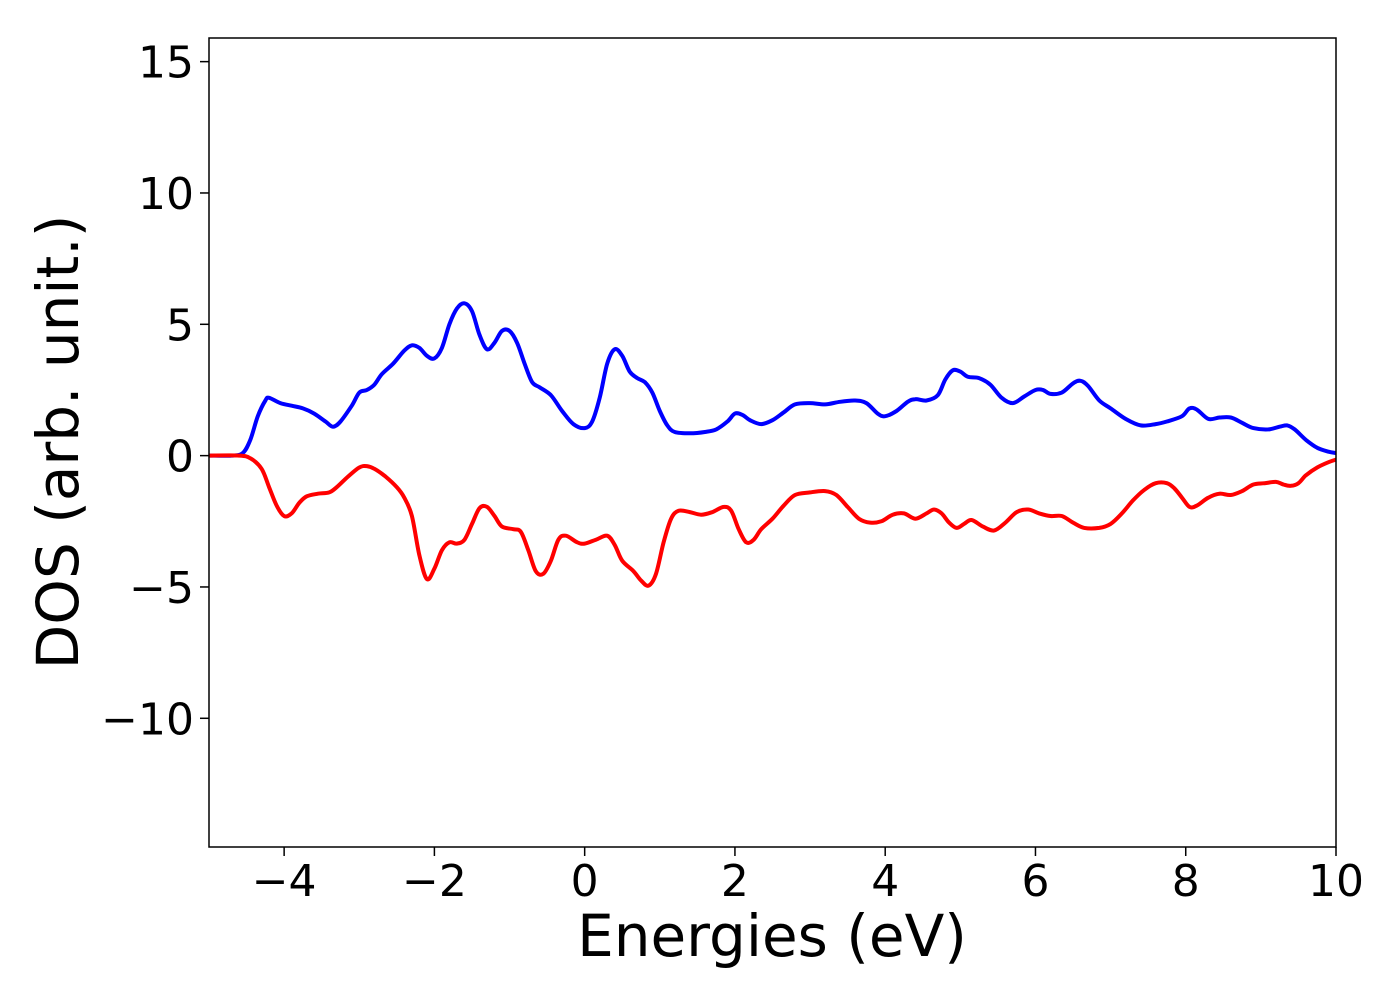 The height and width of the screenshot is (1000, 1400). I want to click on x-tick-label: 10, so click(1336, 881).